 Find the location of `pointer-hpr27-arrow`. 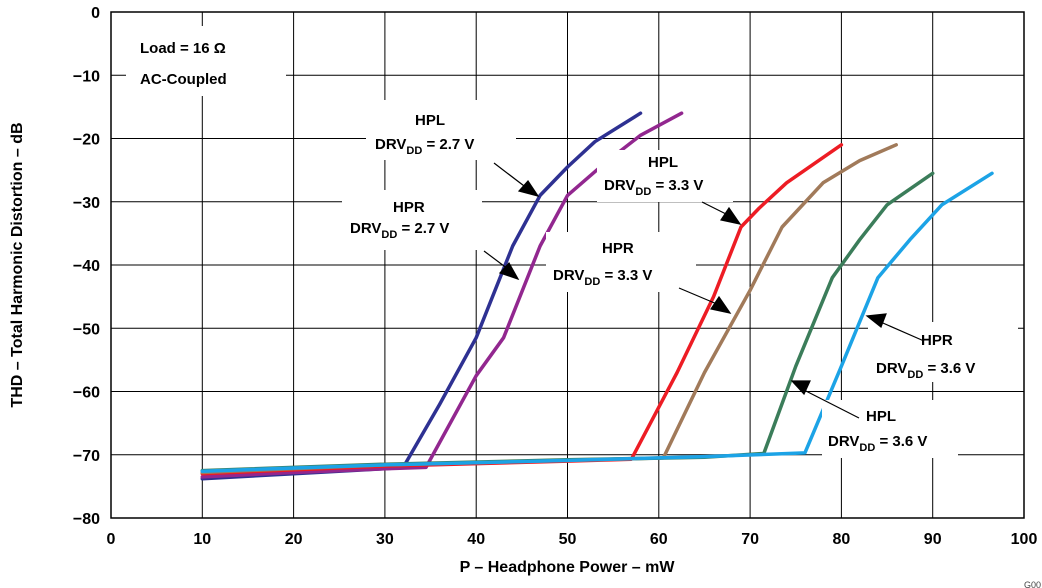

pointer-hpr27-arrow is located at coordinates (509, 271).